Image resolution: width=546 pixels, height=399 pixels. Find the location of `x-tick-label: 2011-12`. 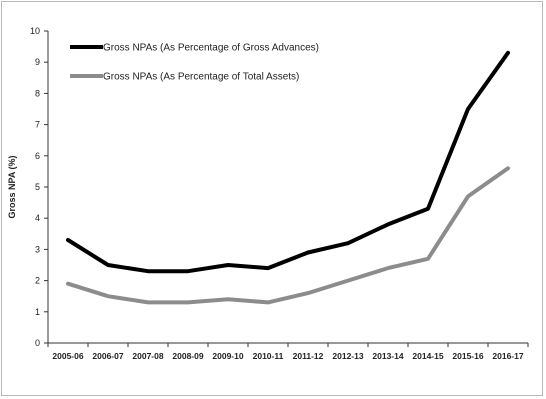

x-tick-label: 2011-12 is located at coordinates (308, 356).